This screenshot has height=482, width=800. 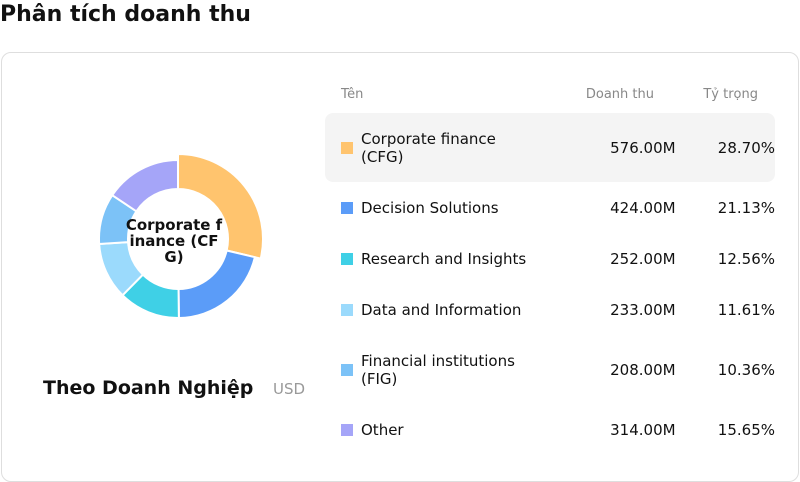 What do you see at coordinates (643, 369) in the screenshot?
I see `row-revenue: 208.00M` at bounding box center [643, 369].